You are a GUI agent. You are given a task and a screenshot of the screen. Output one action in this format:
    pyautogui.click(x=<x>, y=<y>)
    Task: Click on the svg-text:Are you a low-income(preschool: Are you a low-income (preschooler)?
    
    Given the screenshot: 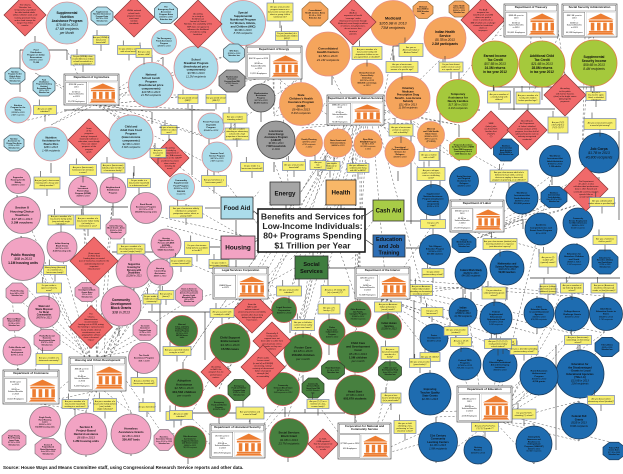 What is the action you would take?
    pyautogui.click(x=420, y=362)
    